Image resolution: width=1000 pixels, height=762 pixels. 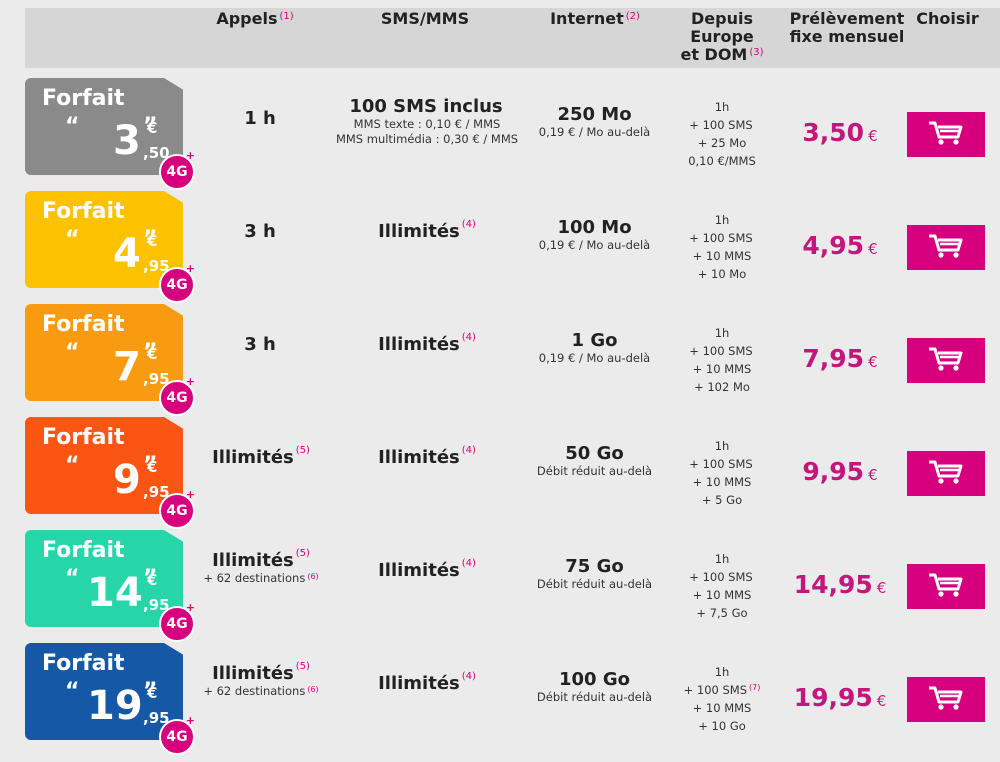 I want to click on header-appels: Appels (1), so click(x=255, y=18).